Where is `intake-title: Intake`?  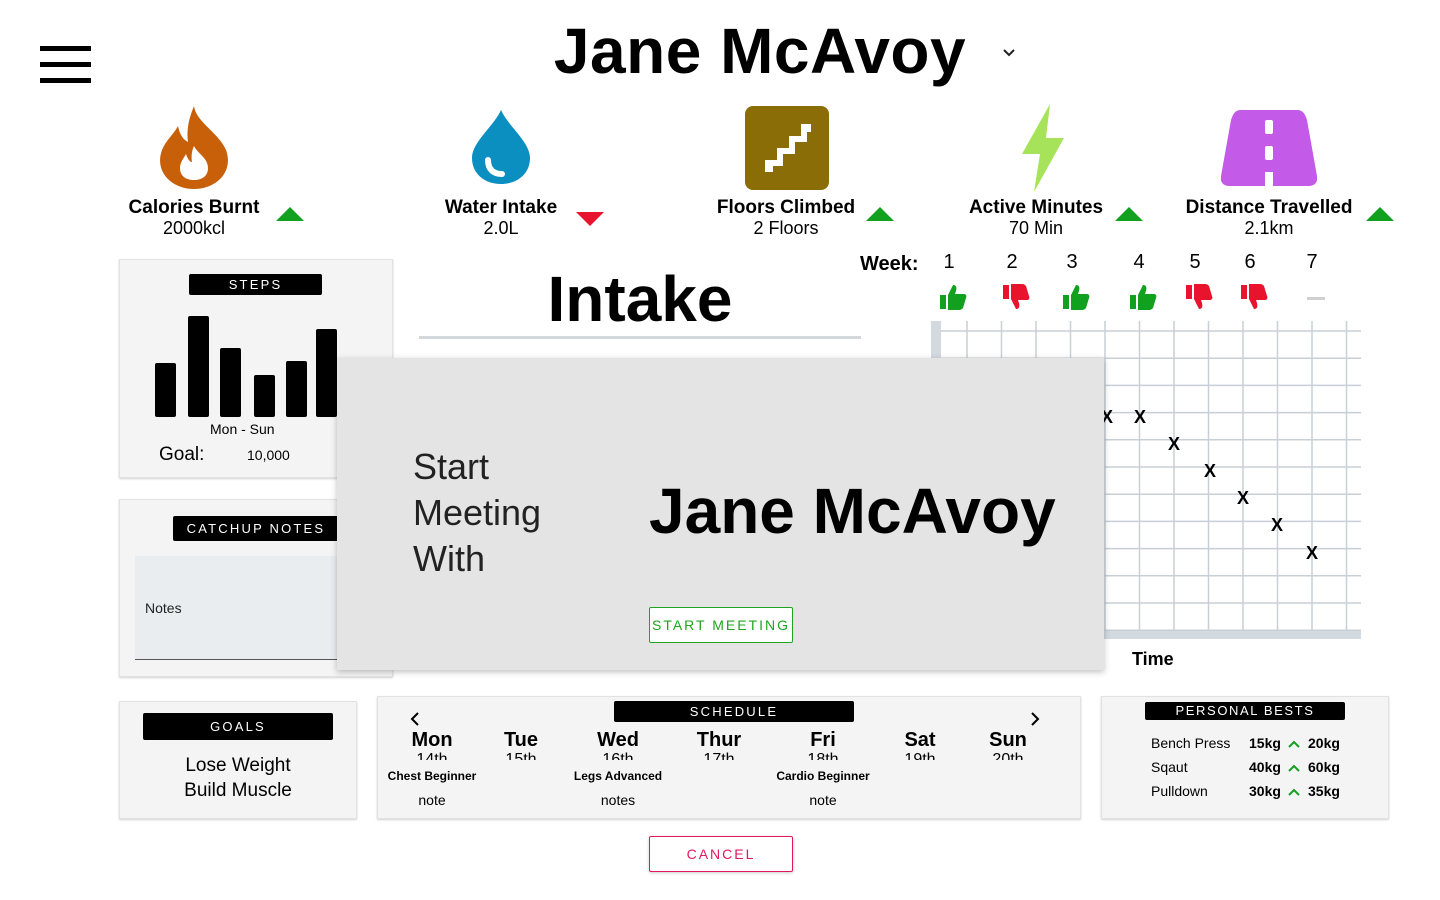 intake-title: Intake is located at coordinates (640, 299).